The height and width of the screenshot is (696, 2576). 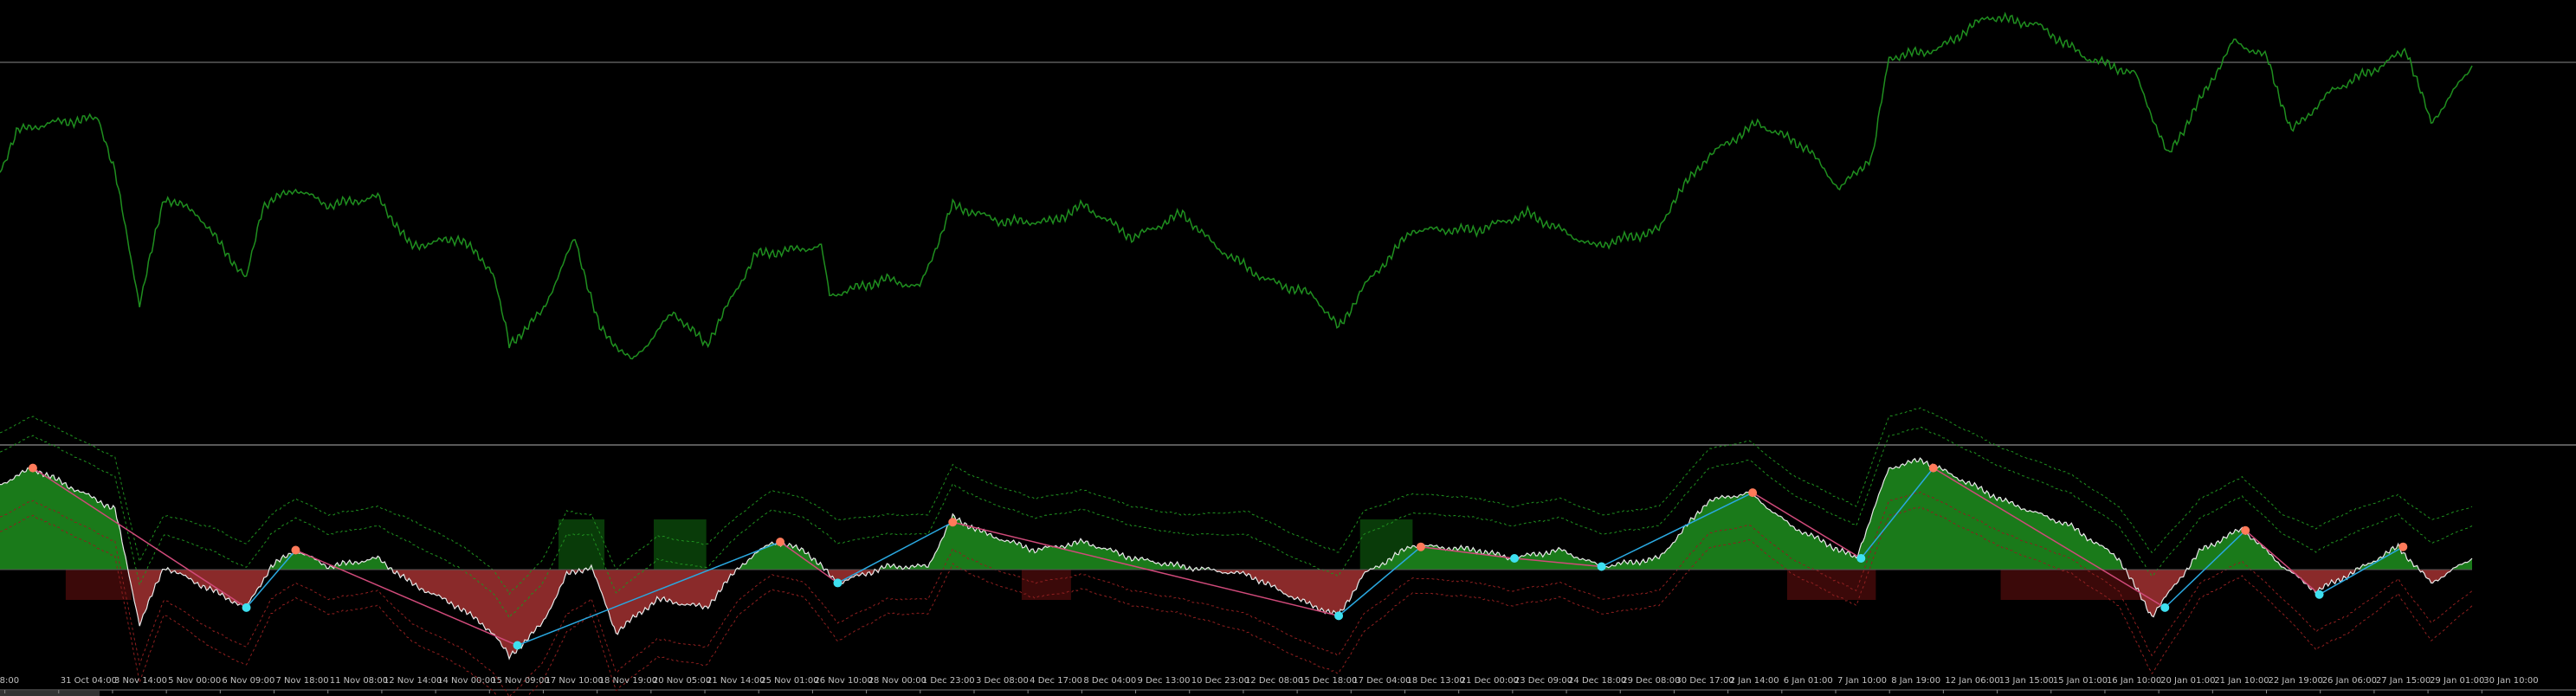 I want to click on x-axis-label: 8 Dec 04:00, so click(x=1110, y=681).